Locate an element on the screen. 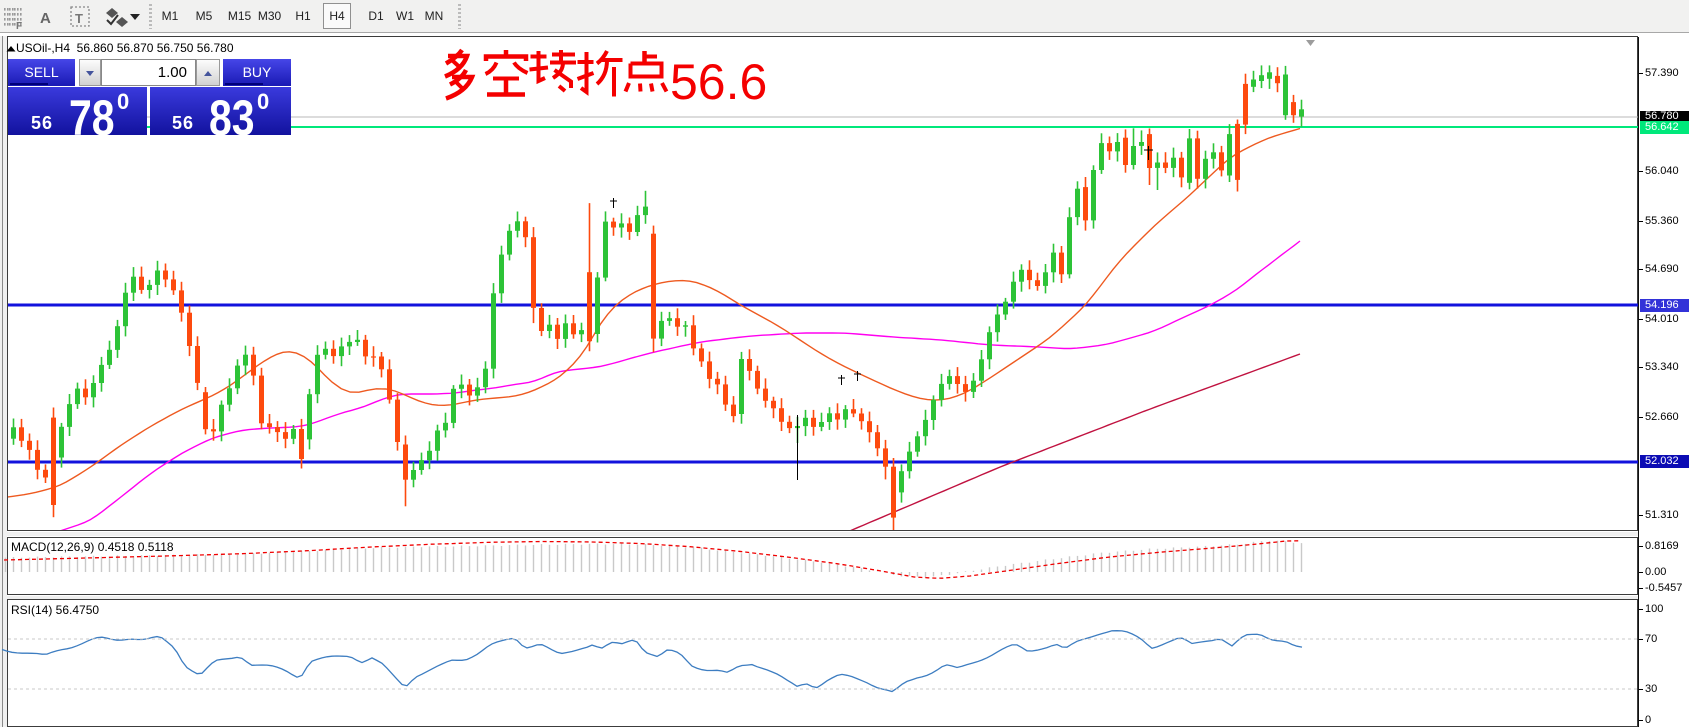 This screenshot has width=1689, height=727. svg-text: F is located at coordinates (19, 26).